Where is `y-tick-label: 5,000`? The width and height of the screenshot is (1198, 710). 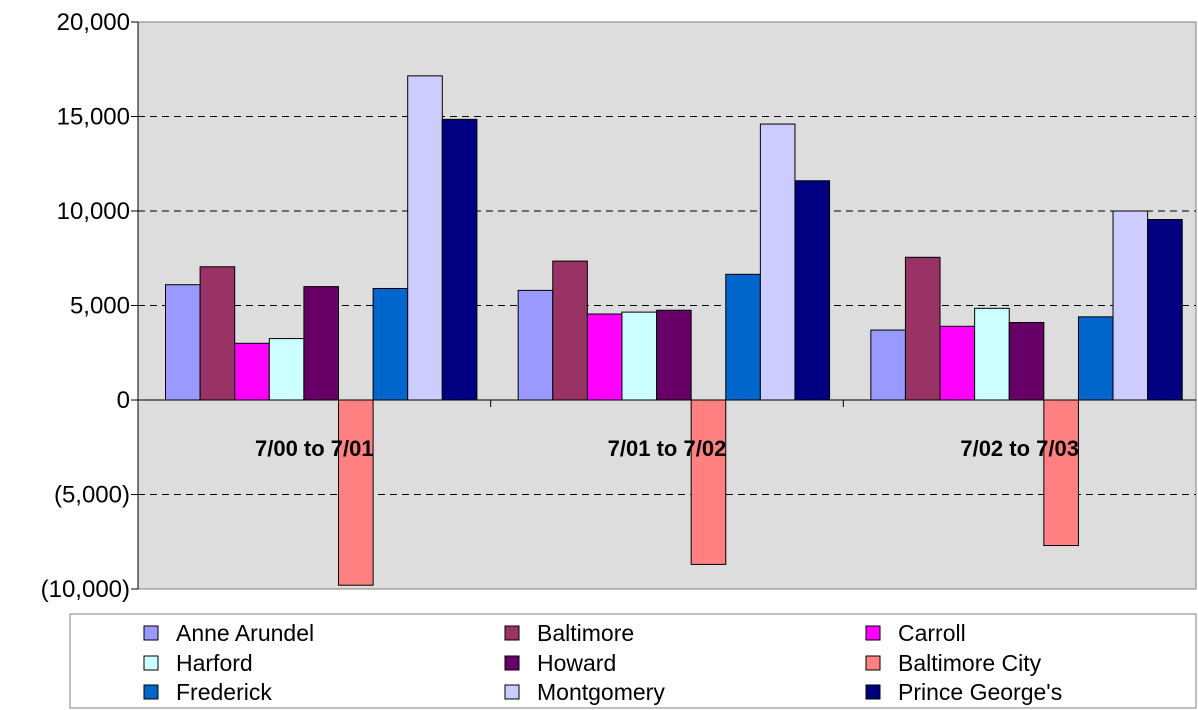 y-tick-label: 5,000 is located at coordinates (100, 306).